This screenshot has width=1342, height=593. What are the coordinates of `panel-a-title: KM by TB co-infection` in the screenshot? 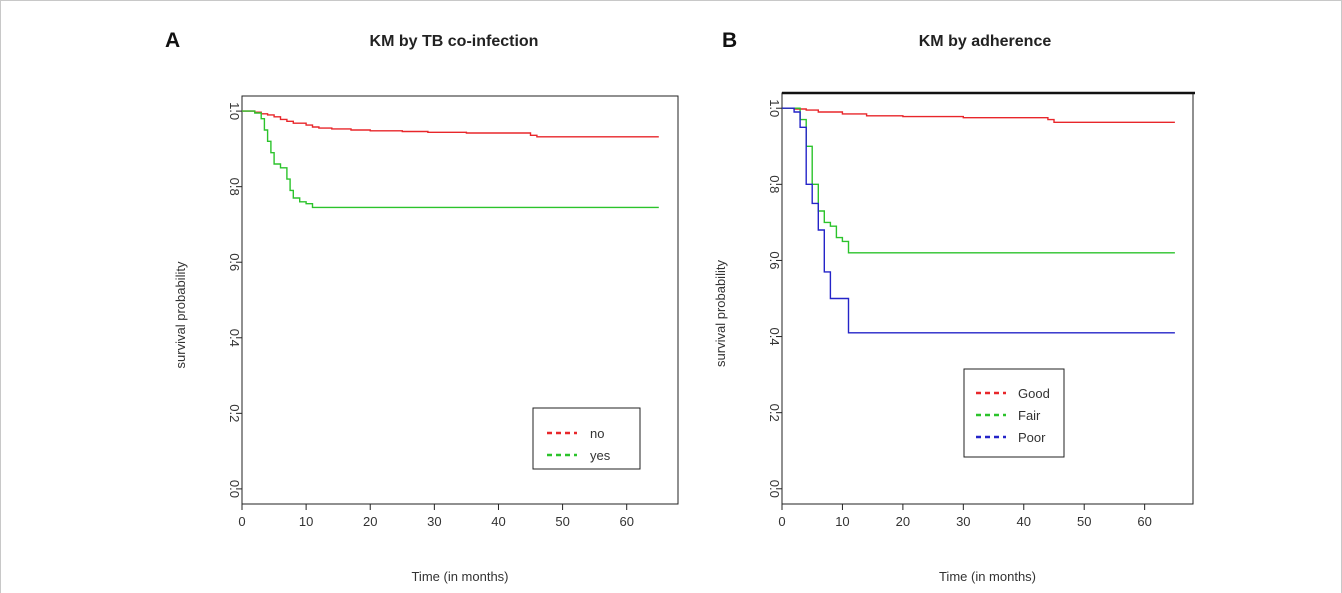 It's located at (454, 41).